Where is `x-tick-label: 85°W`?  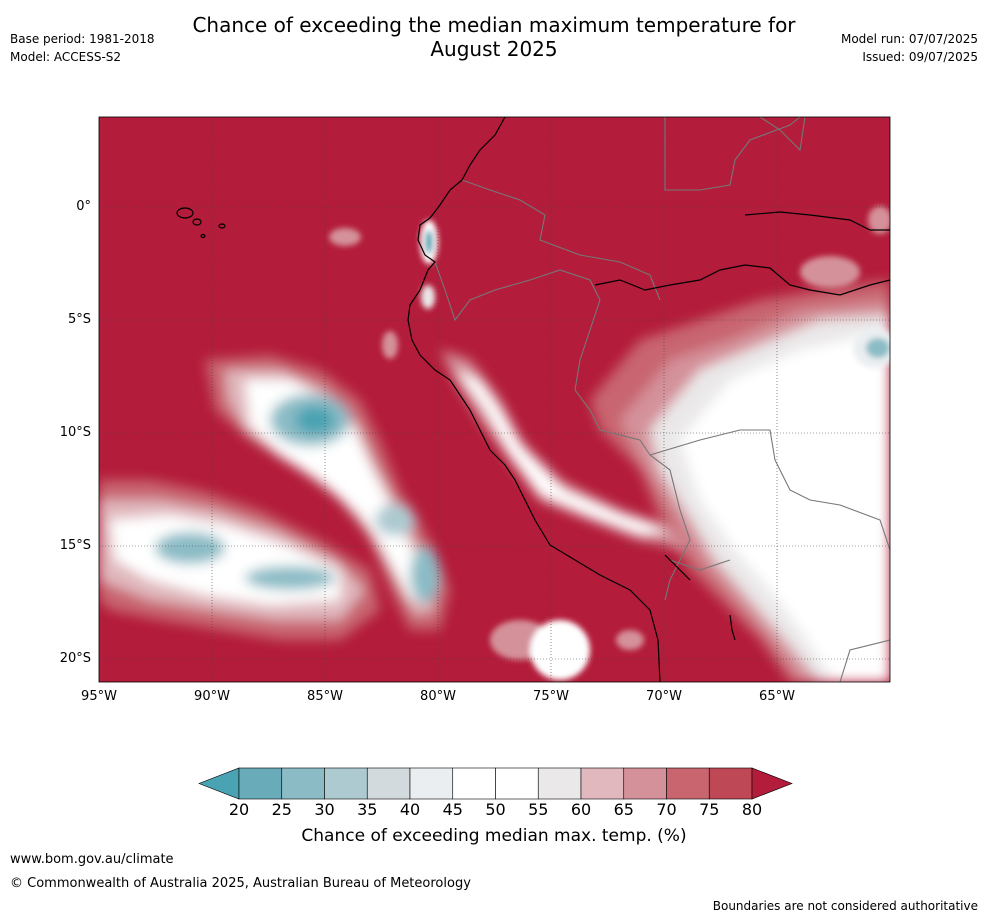
x-tick-label: 85°W is located at coordinates (325, 696).